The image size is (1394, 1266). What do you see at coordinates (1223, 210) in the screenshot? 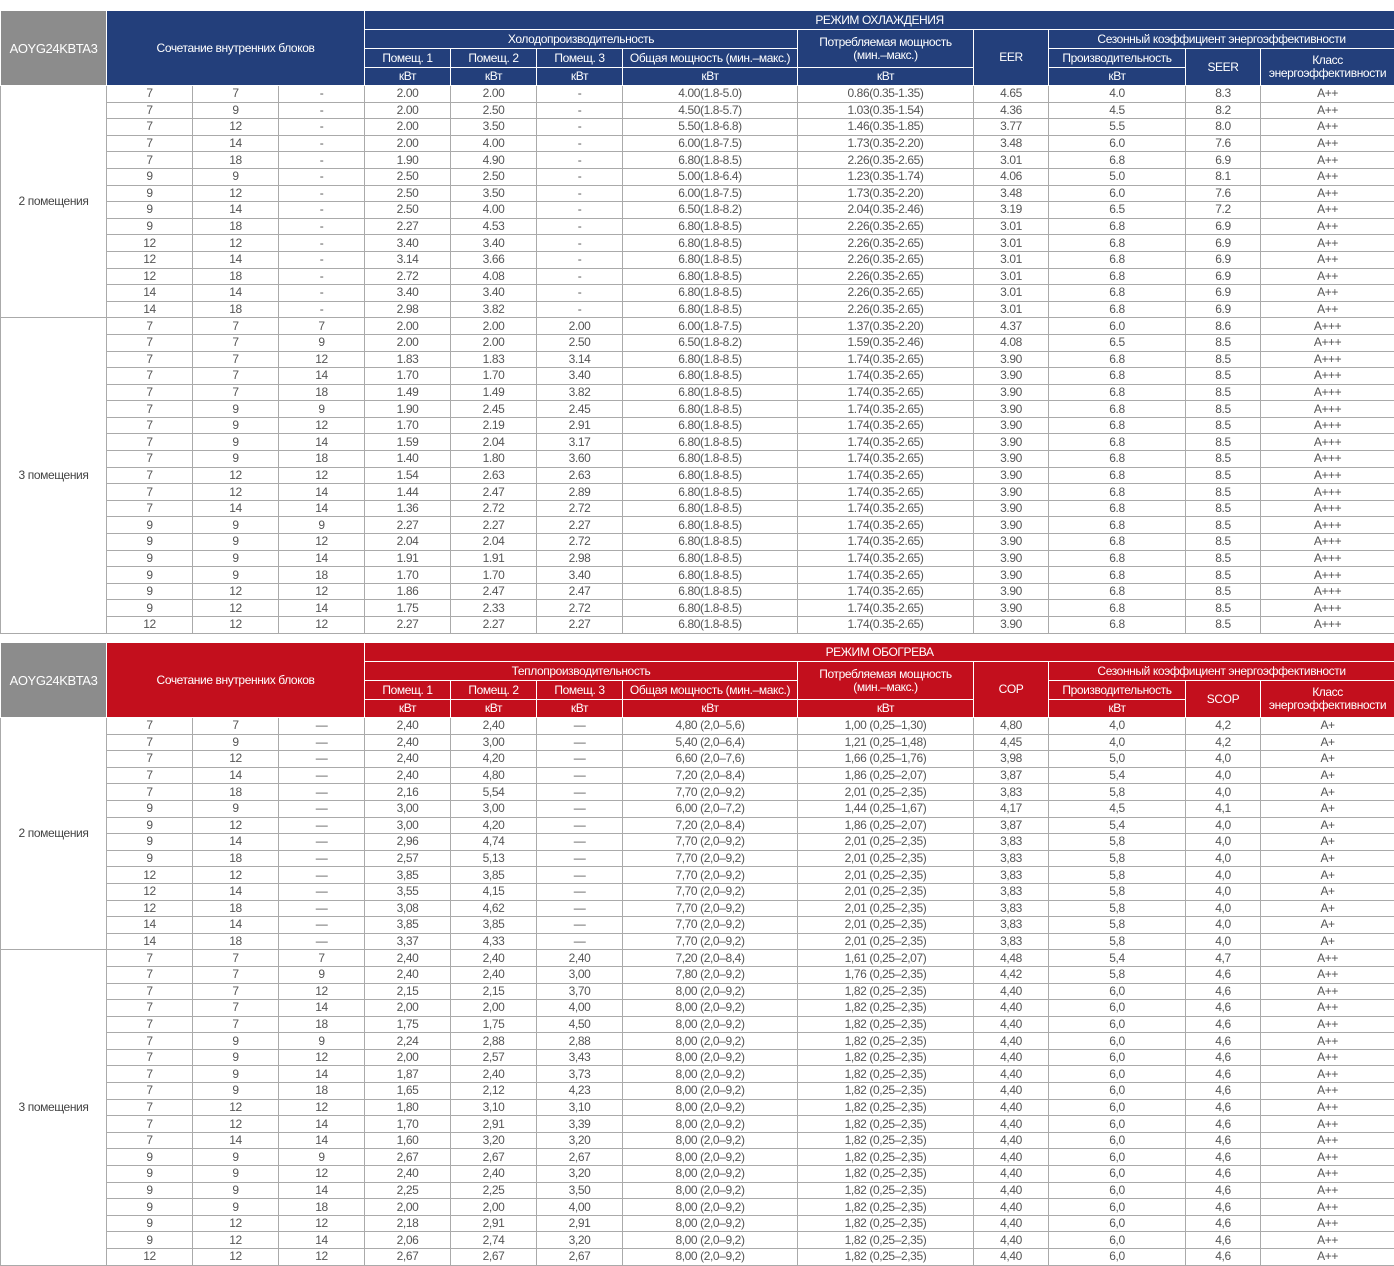
I see `table-cell: 7.2` at bounding box center [1223, 210].